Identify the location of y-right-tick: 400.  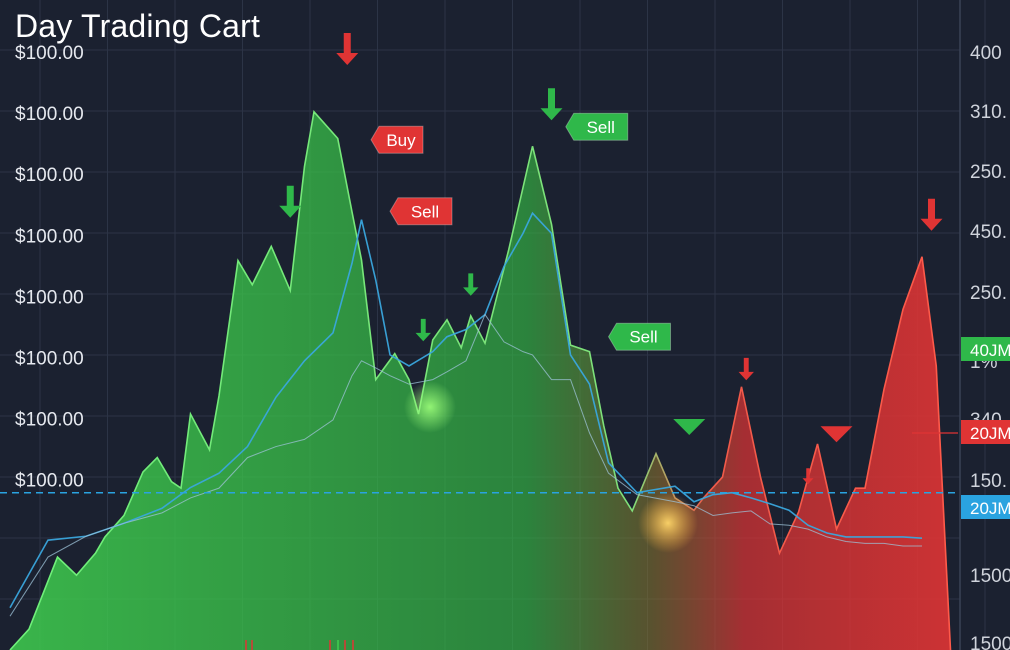
(986, 53).